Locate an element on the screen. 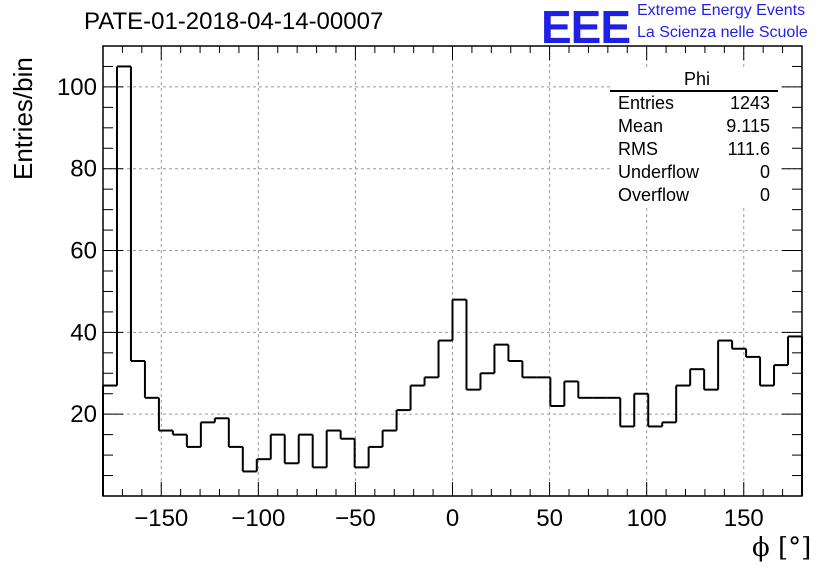 The height and width of the screenshot is (572, 836). x-tick-label: 150 is located at coordinates (744, 518).